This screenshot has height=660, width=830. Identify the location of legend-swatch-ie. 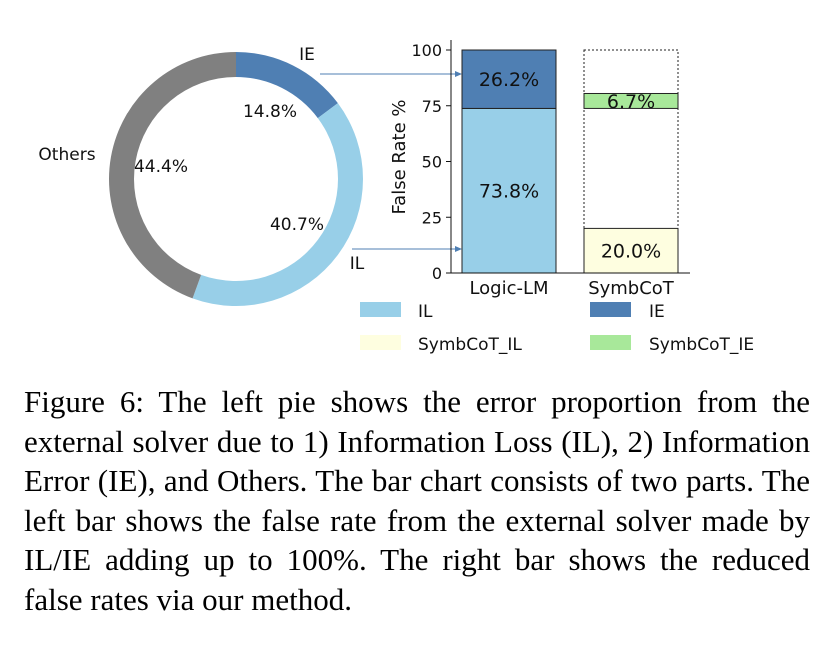
(610, 309).